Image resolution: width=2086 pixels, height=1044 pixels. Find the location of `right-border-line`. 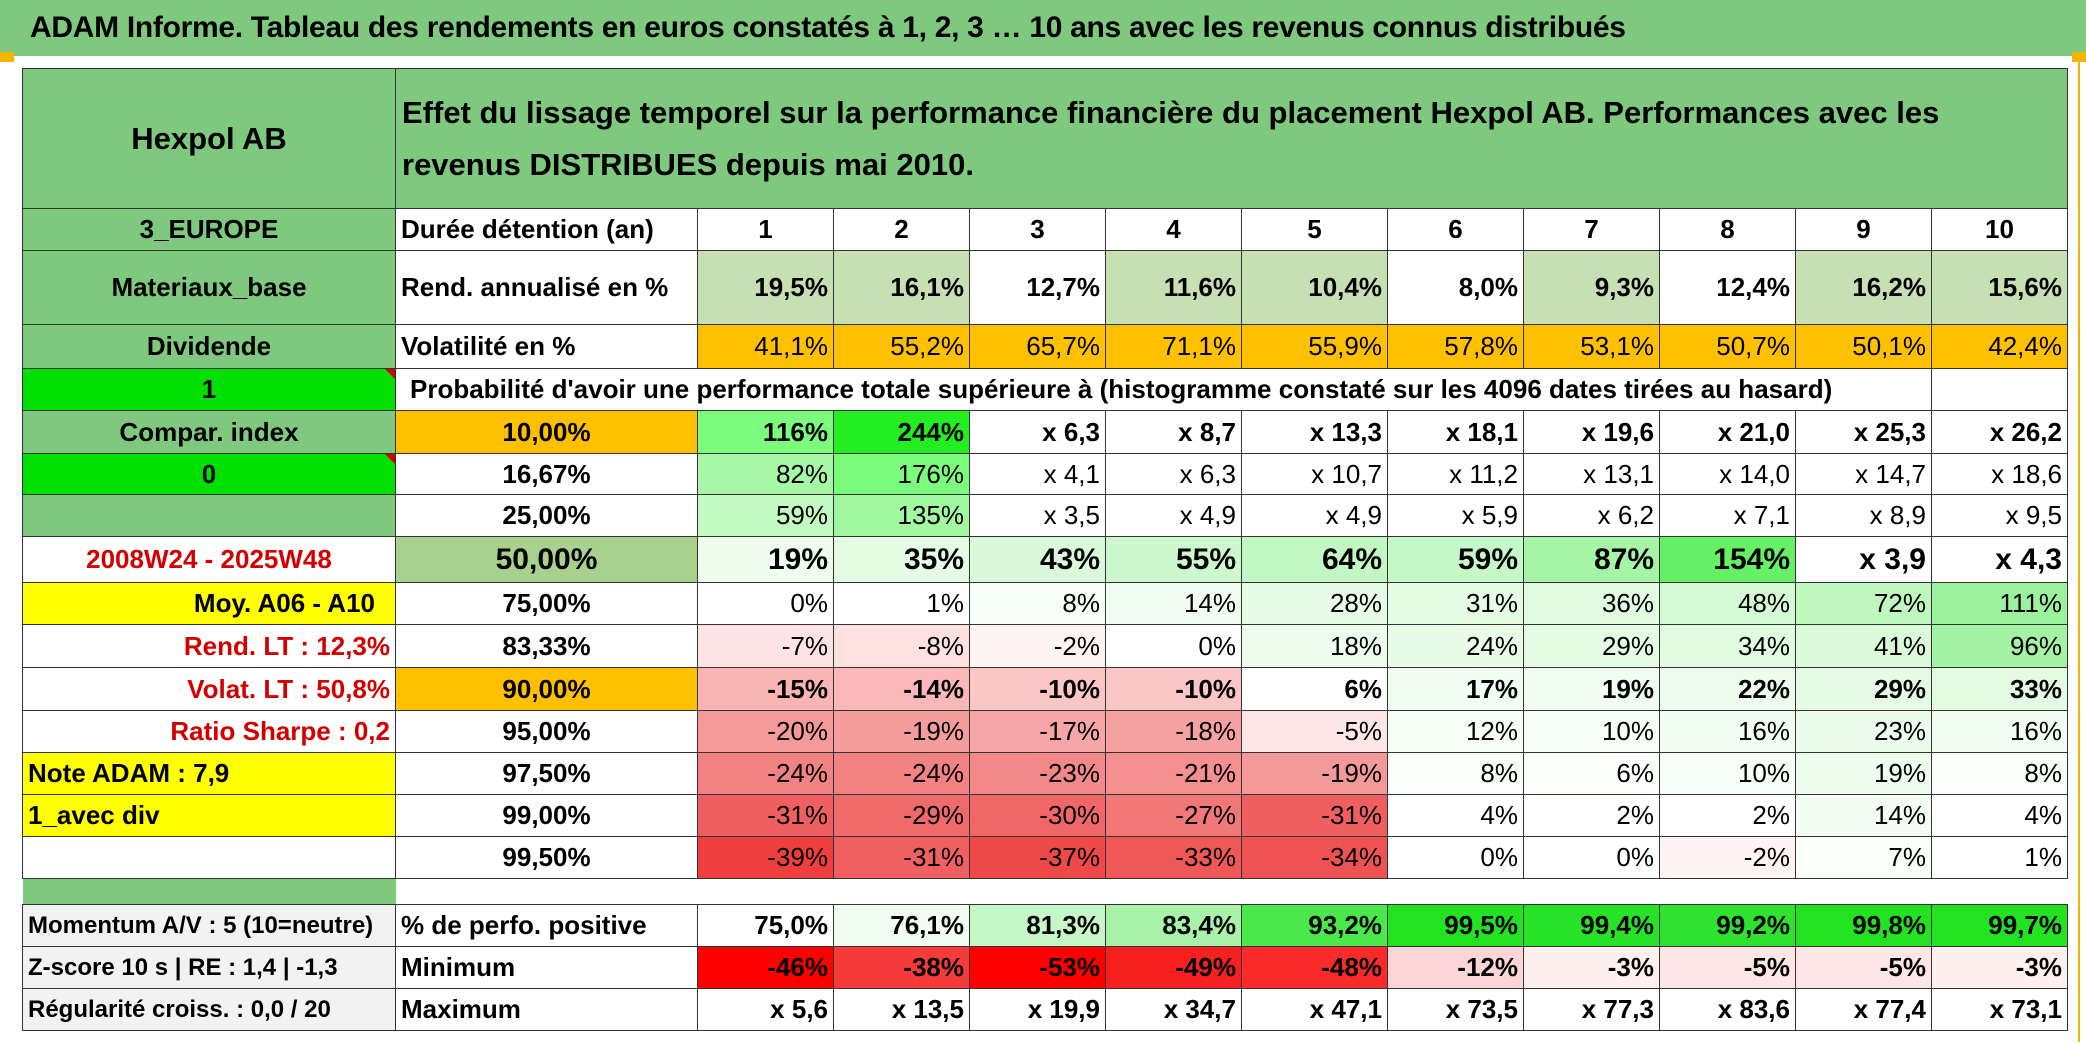

right-border-line is located at coordinates (2079, 547).